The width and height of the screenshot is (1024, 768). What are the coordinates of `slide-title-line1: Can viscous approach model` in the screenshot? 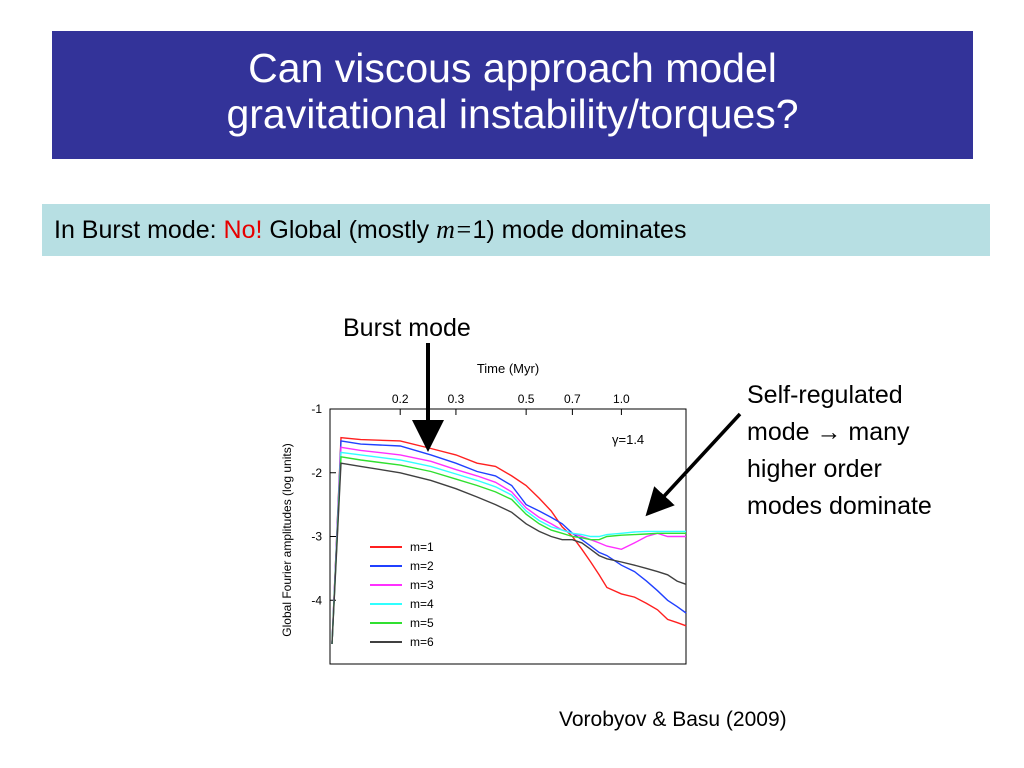 It's located at (512, 68).